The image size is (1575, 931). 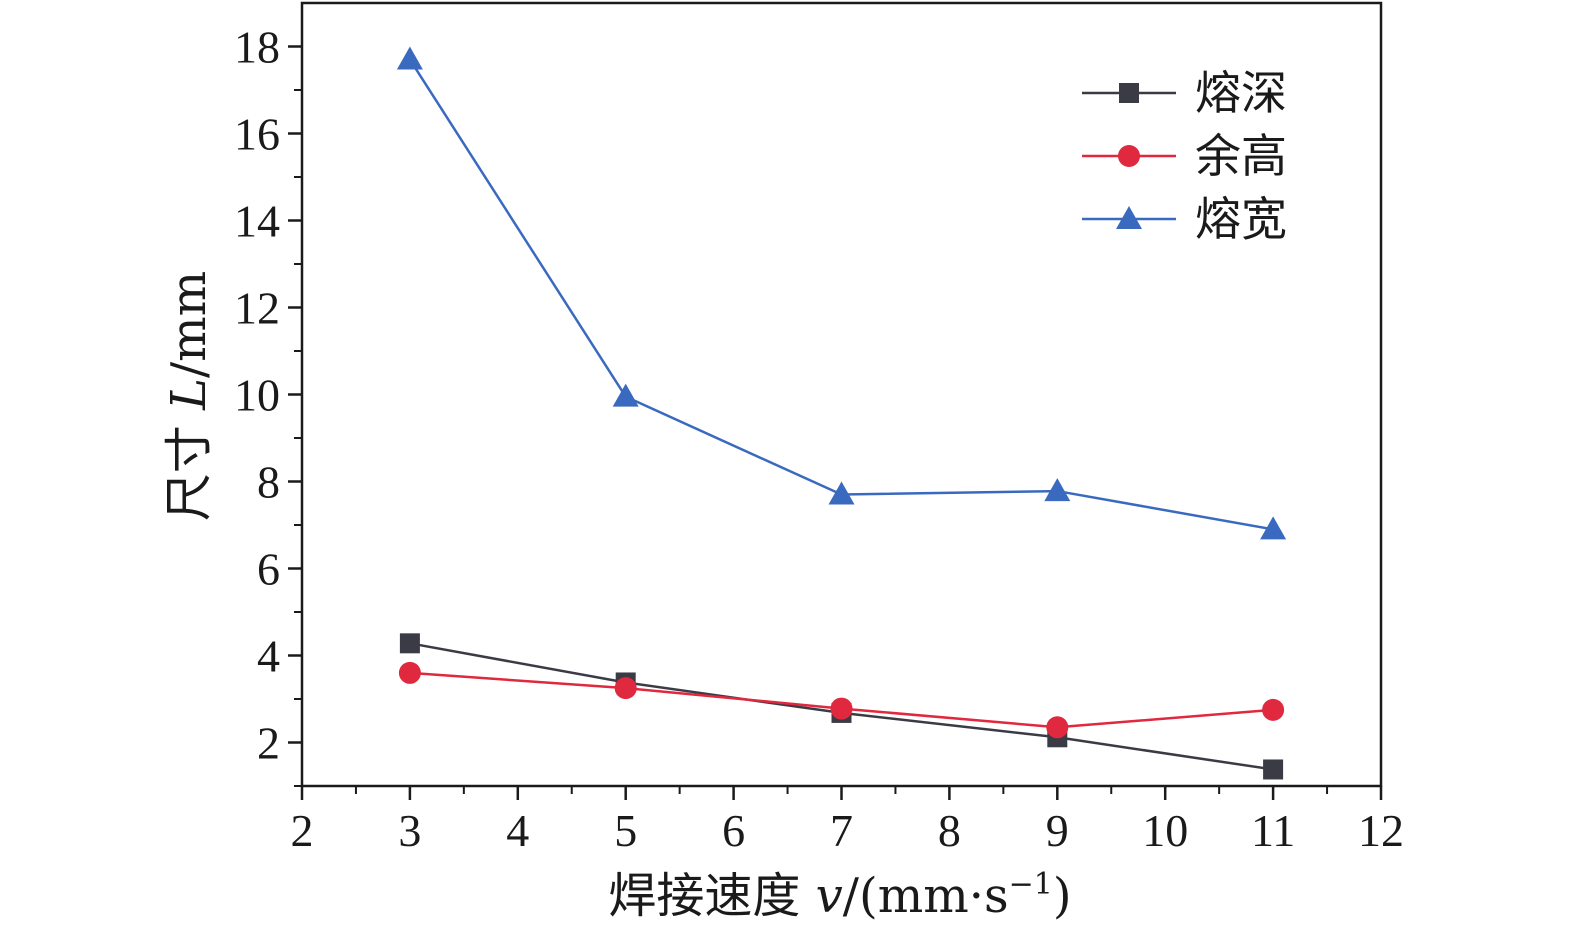 I want to click on x-tick-label: 7, so click(x=841, y=830).